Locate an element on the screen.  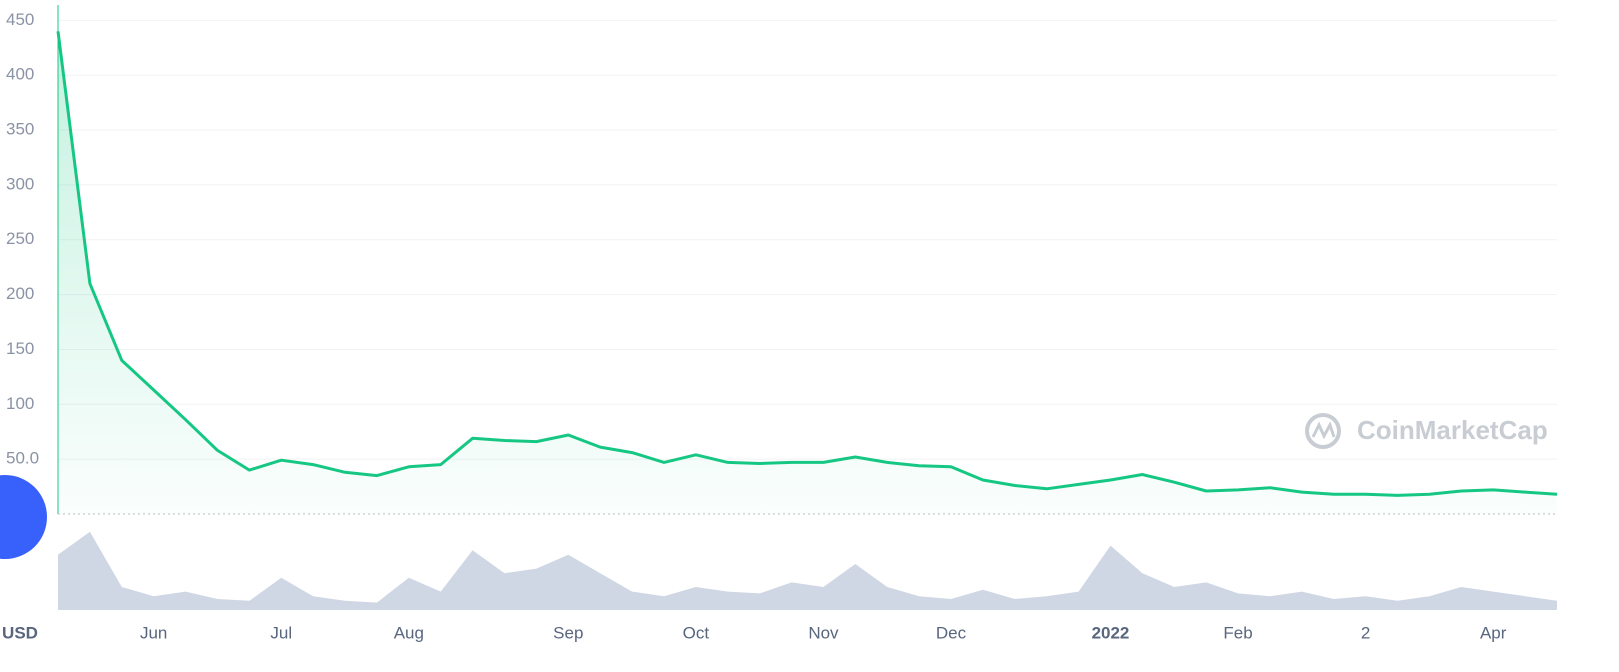
x-tick-label: Nov is located at coordinates (823, 632).